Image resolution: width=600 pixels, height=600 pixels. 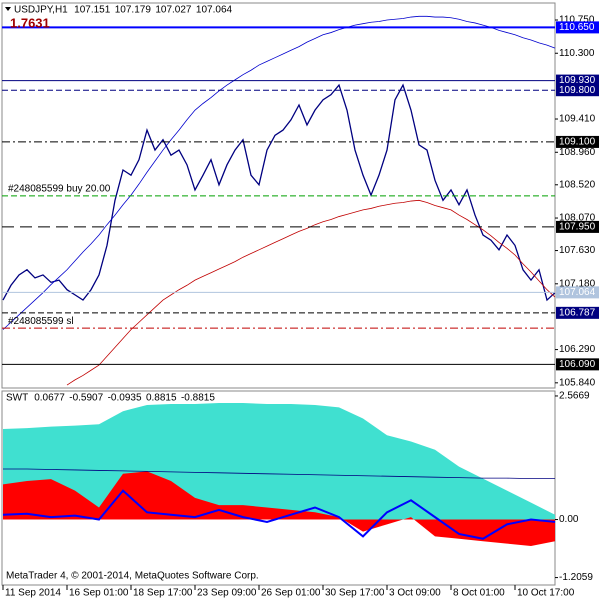 I want to click on price-box-label: 109.800, so click(x=577, y=90).